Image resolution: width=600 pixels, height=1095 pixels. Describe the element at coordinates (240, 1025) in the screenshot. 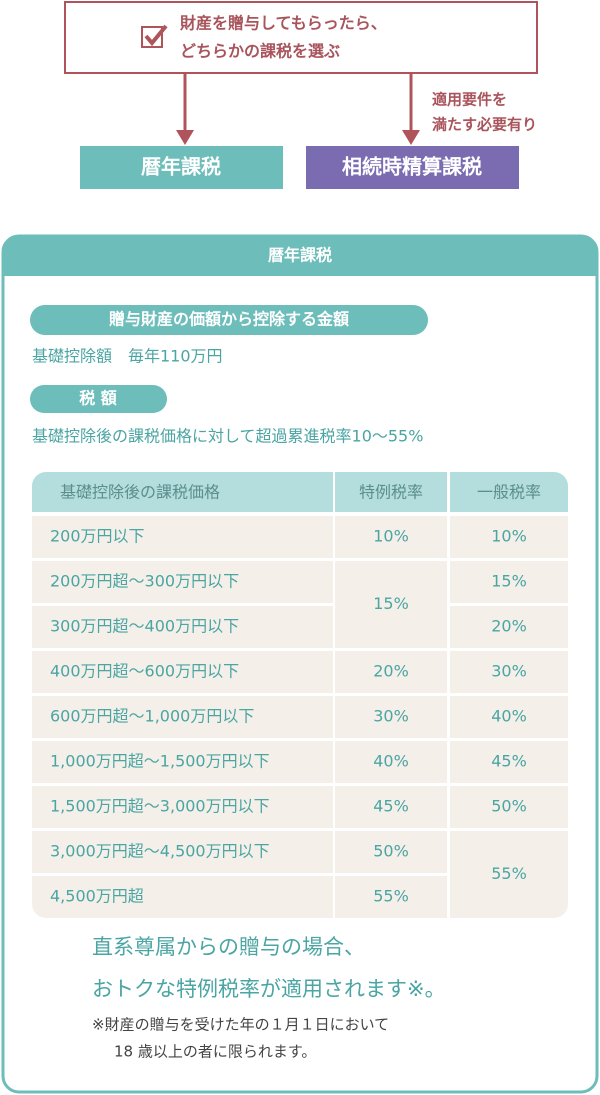

I see `note: ※財産の贈与を受けた年の１月１日において` at that location.